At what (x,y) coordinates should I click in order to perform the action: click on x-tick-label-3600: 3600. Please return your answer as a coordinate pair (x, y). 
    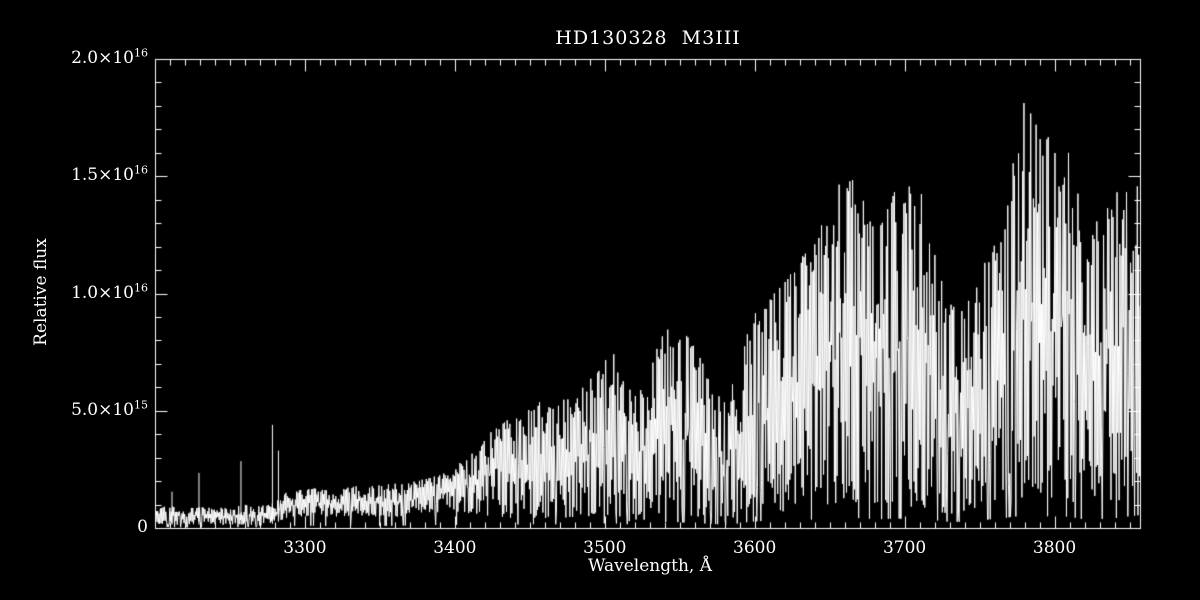
    Looking at the image, I should click on (755, 548).